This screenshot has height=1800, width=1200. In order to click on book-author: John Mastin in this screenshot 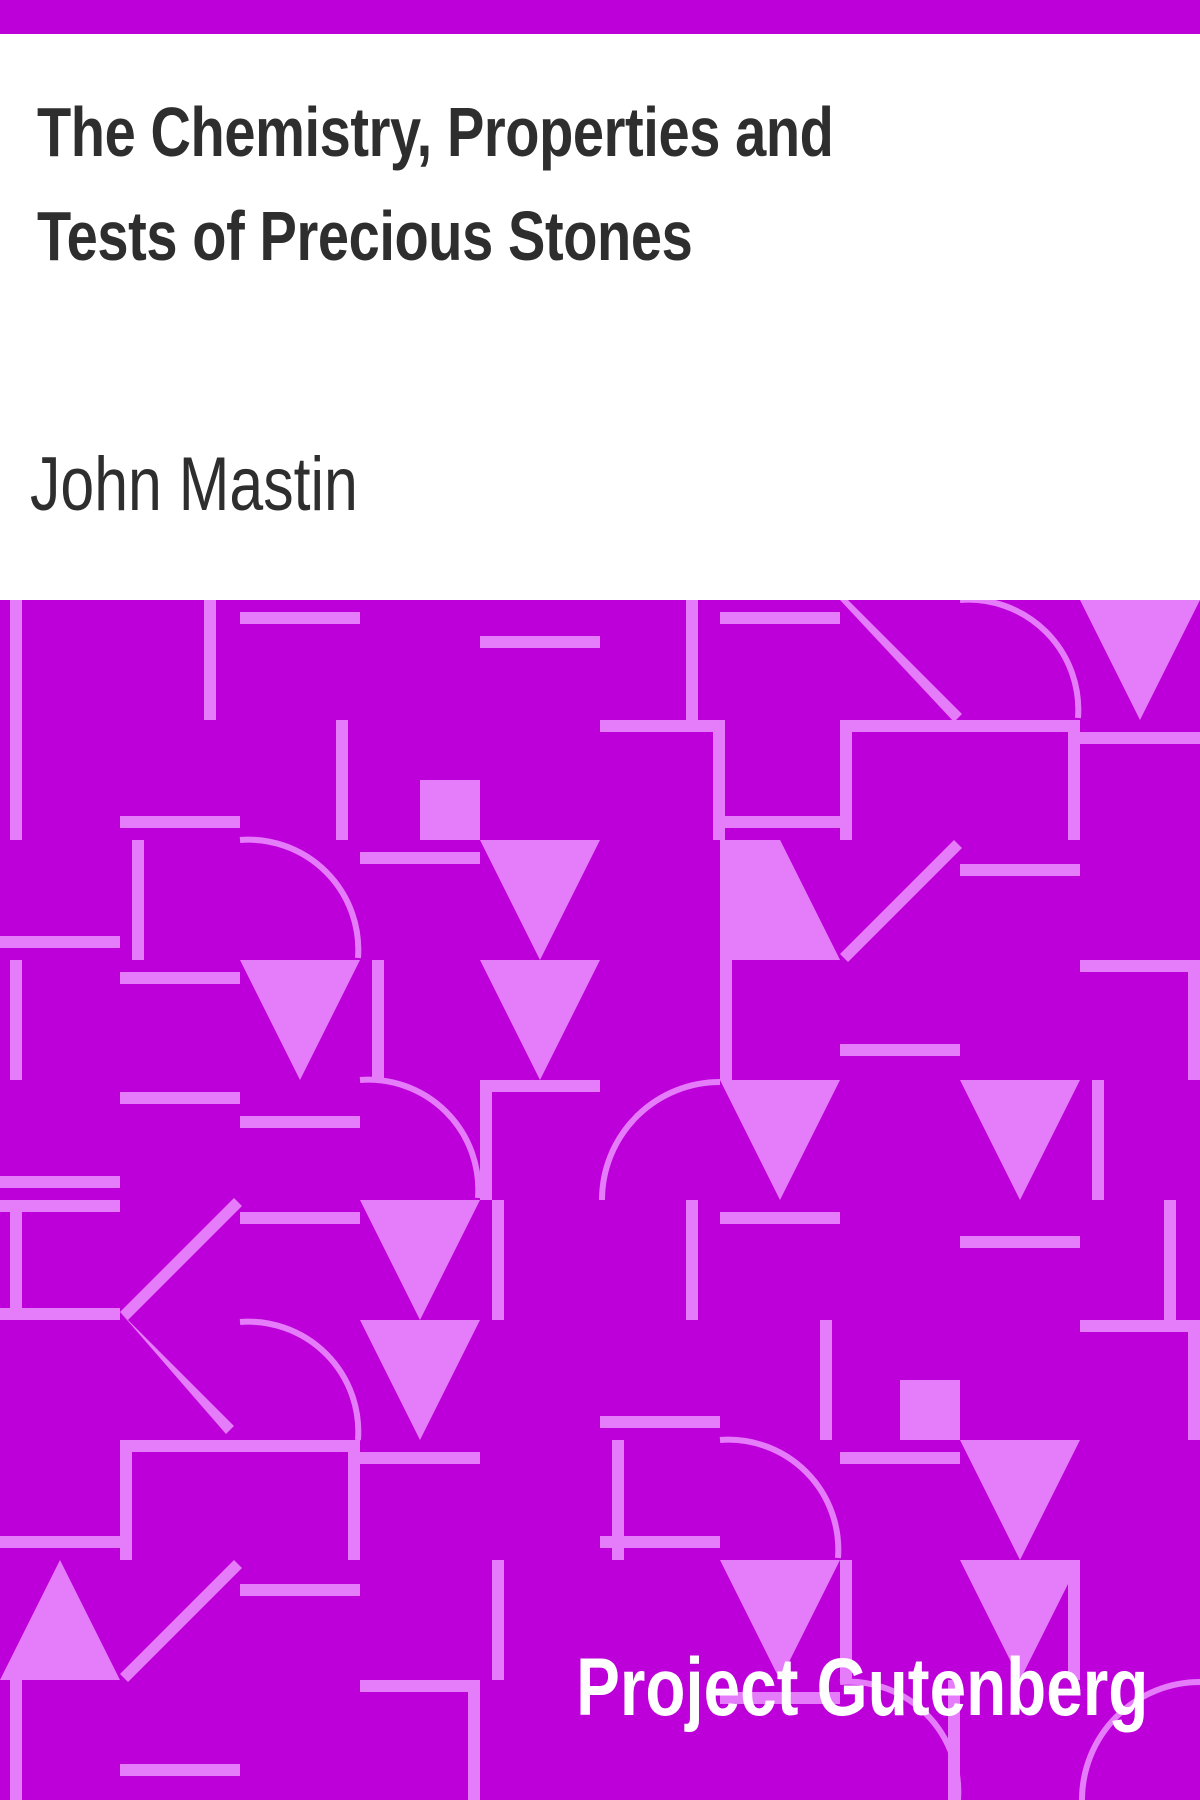, I will do `click(194, 484)`.